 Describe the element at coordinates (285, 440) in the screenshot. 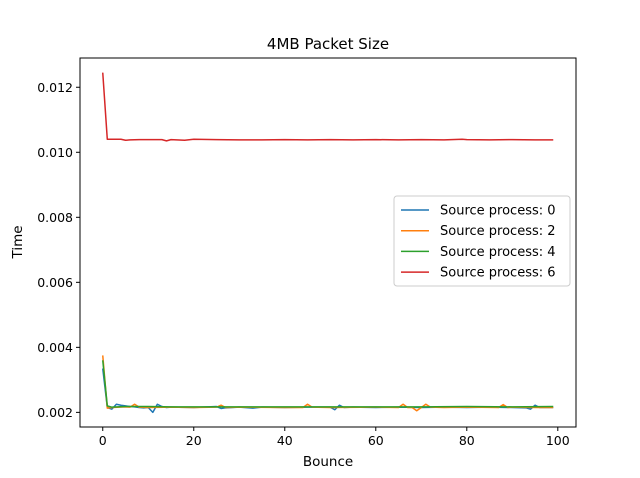

I see `x-tick-label: 40` at that location.